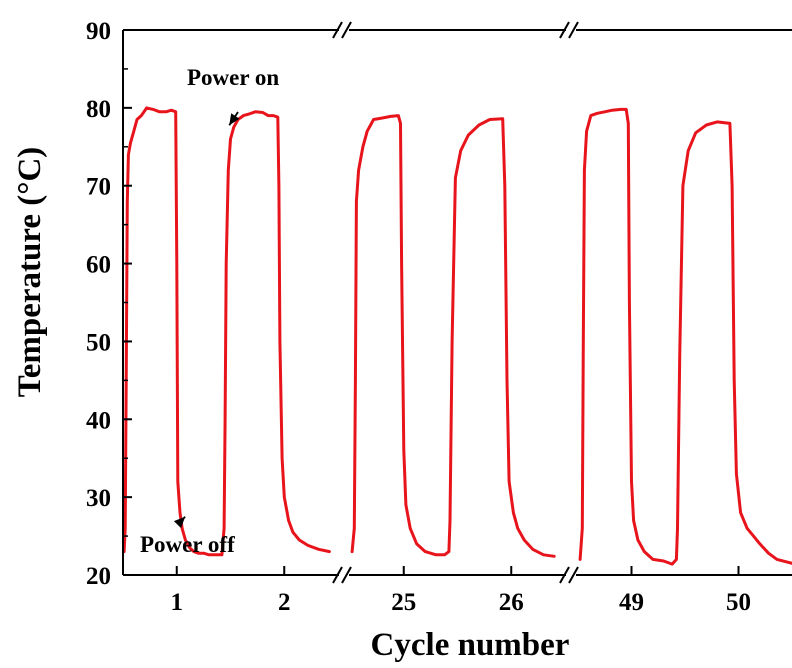  I want to click on annotation-layer: Power on Power off, so click(209, 311).